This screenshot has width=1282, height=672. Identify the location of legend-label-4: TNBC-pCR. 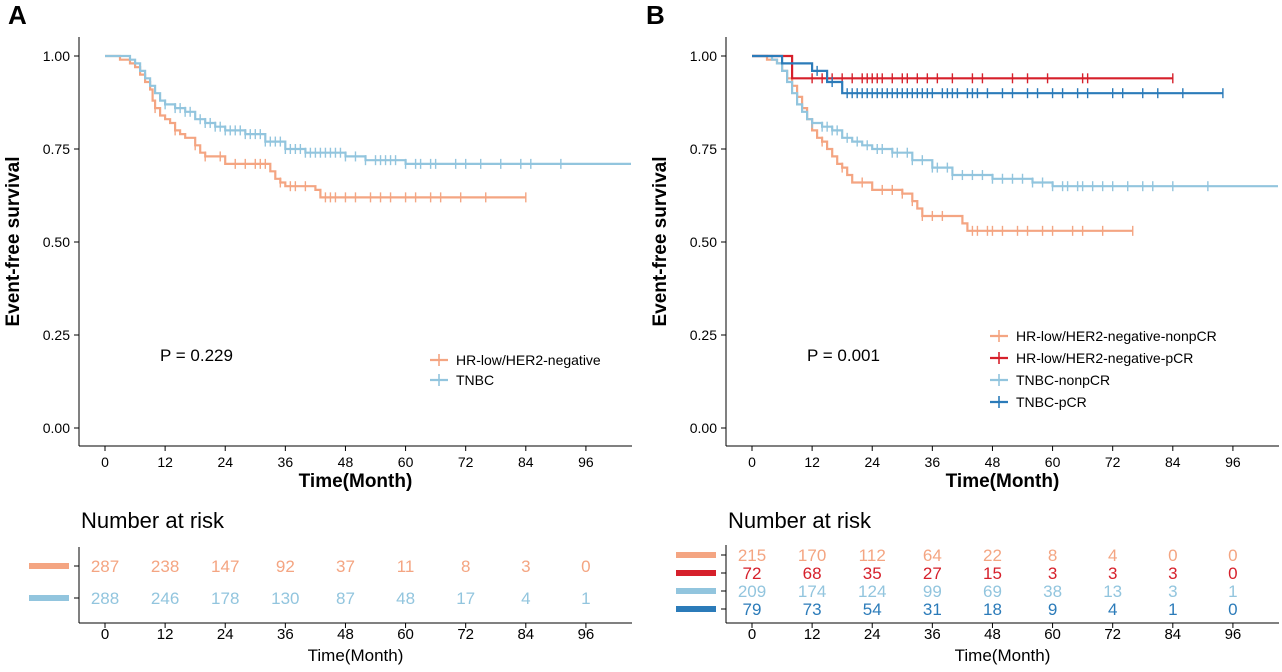
(1051, 402).